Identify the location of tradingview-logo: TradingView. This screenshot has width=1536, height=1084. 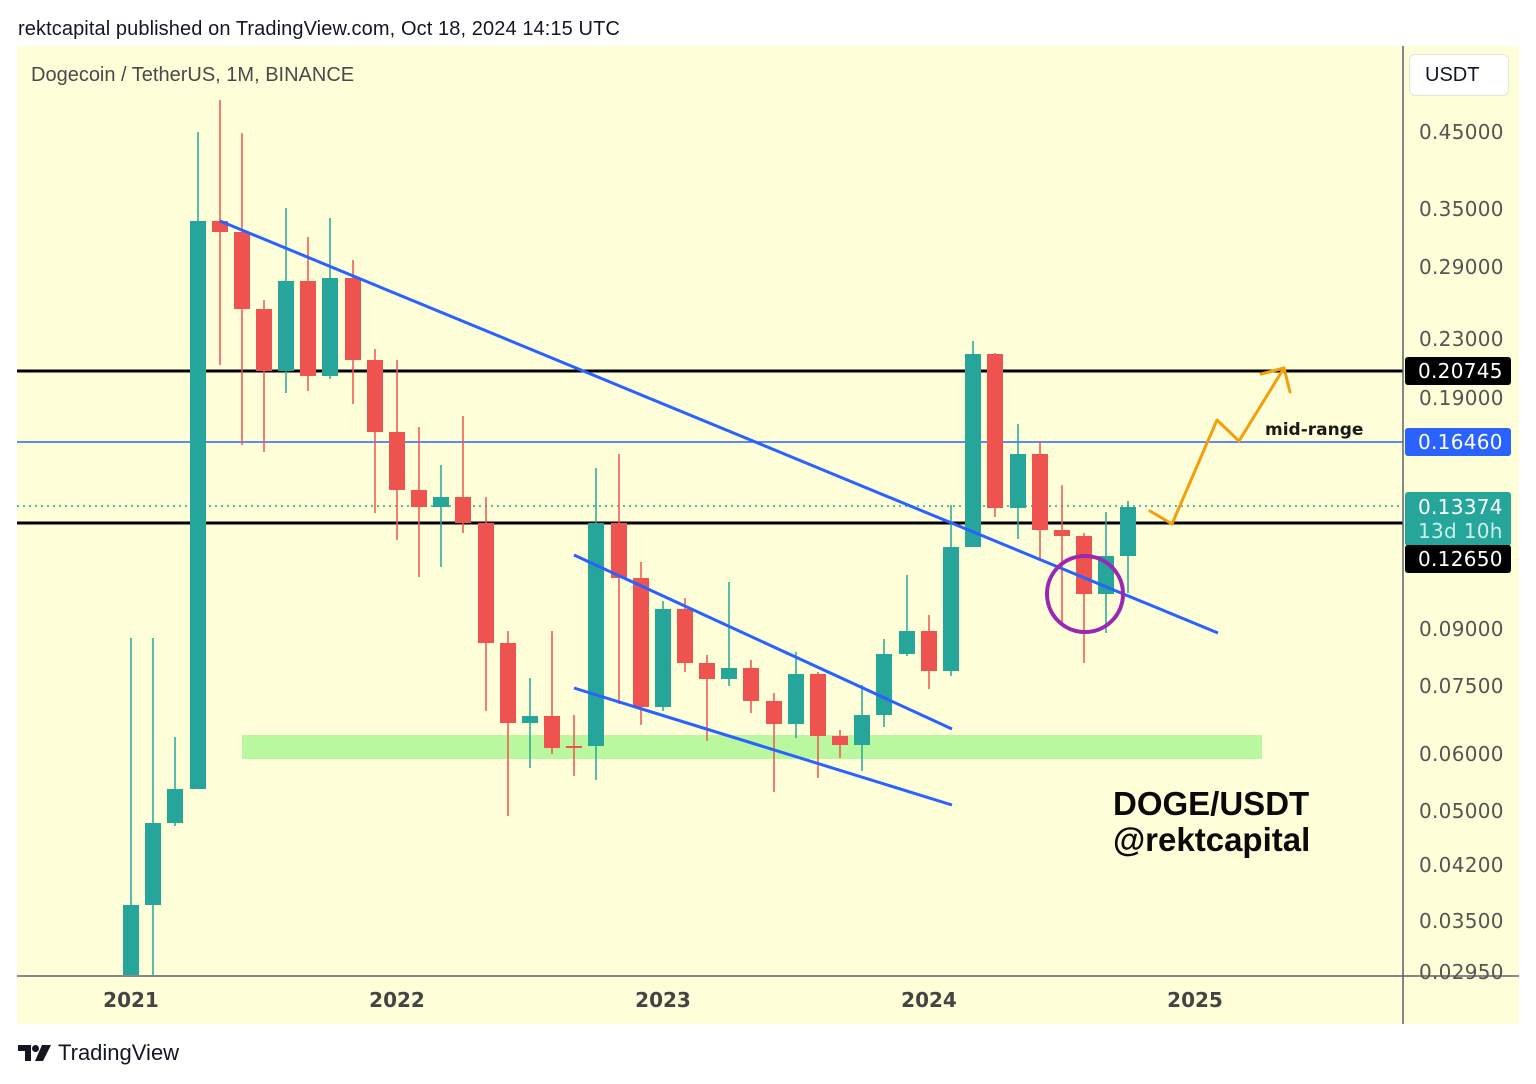
(98, 1053).